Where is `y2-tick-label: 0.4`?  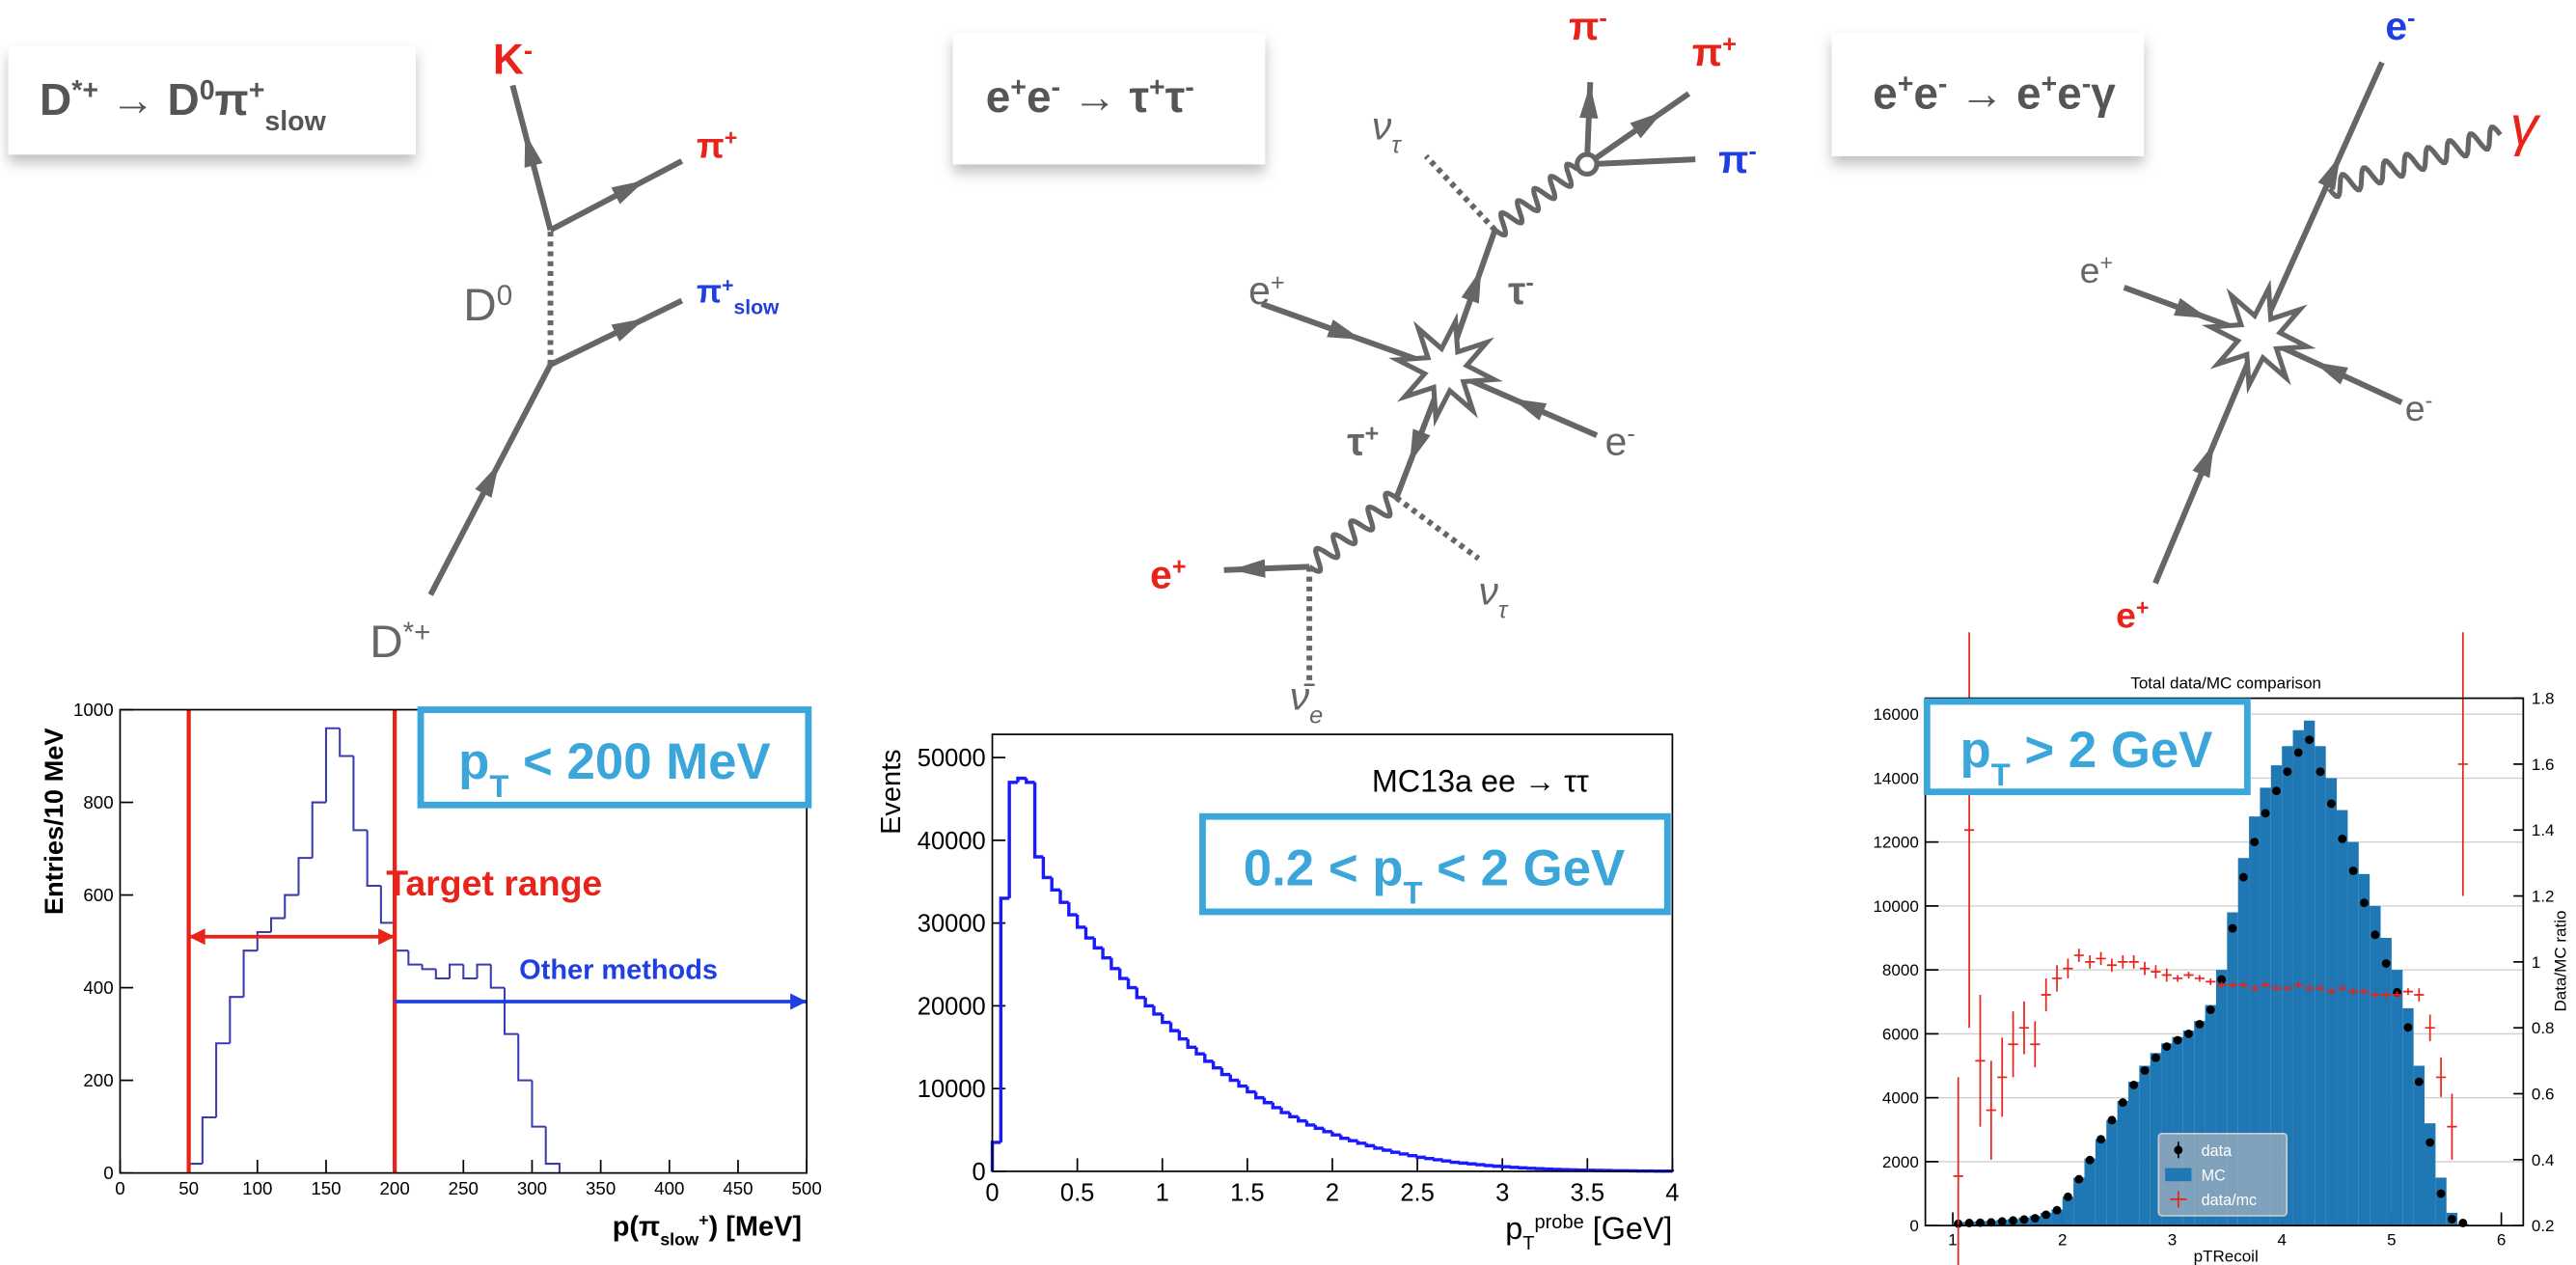 y2-tick-label: 0.4 is located at coordinates (2544, 1160).